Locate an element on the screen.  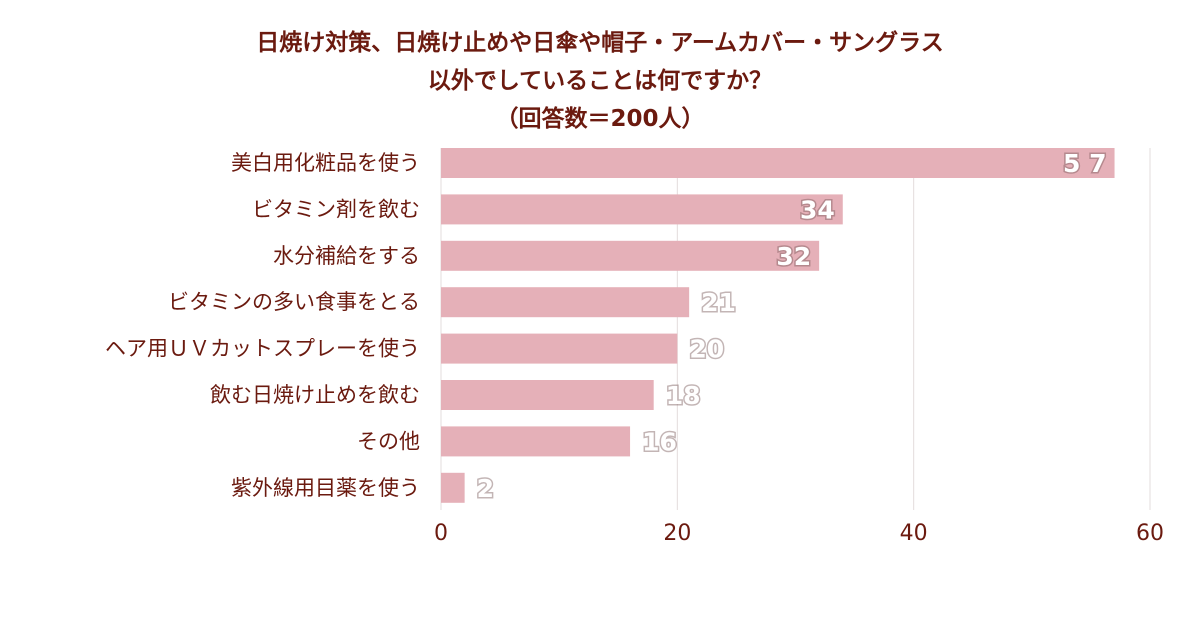
data-label: 16 is located at coordinates (659, 441).